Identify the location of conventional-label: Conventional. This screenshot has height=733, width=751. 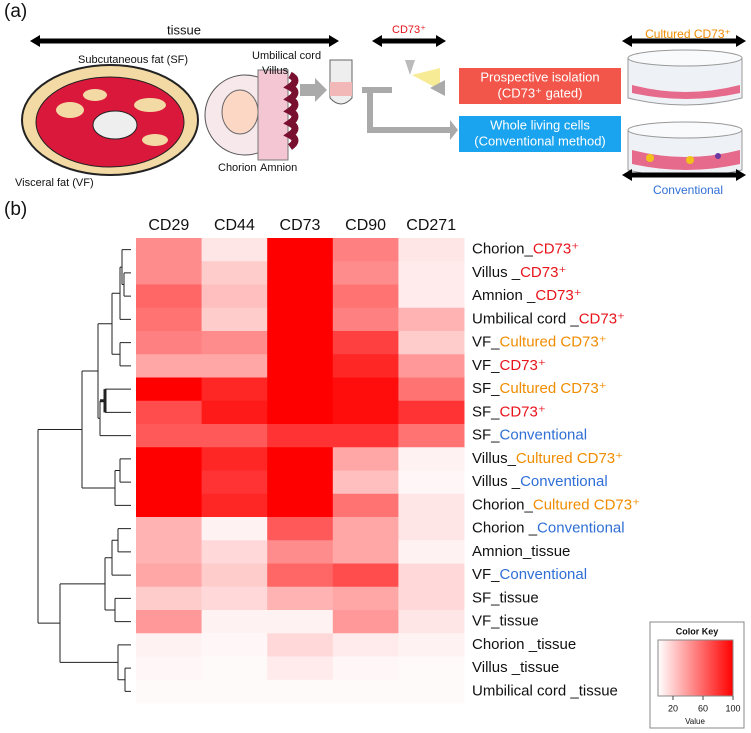
(688, 190).